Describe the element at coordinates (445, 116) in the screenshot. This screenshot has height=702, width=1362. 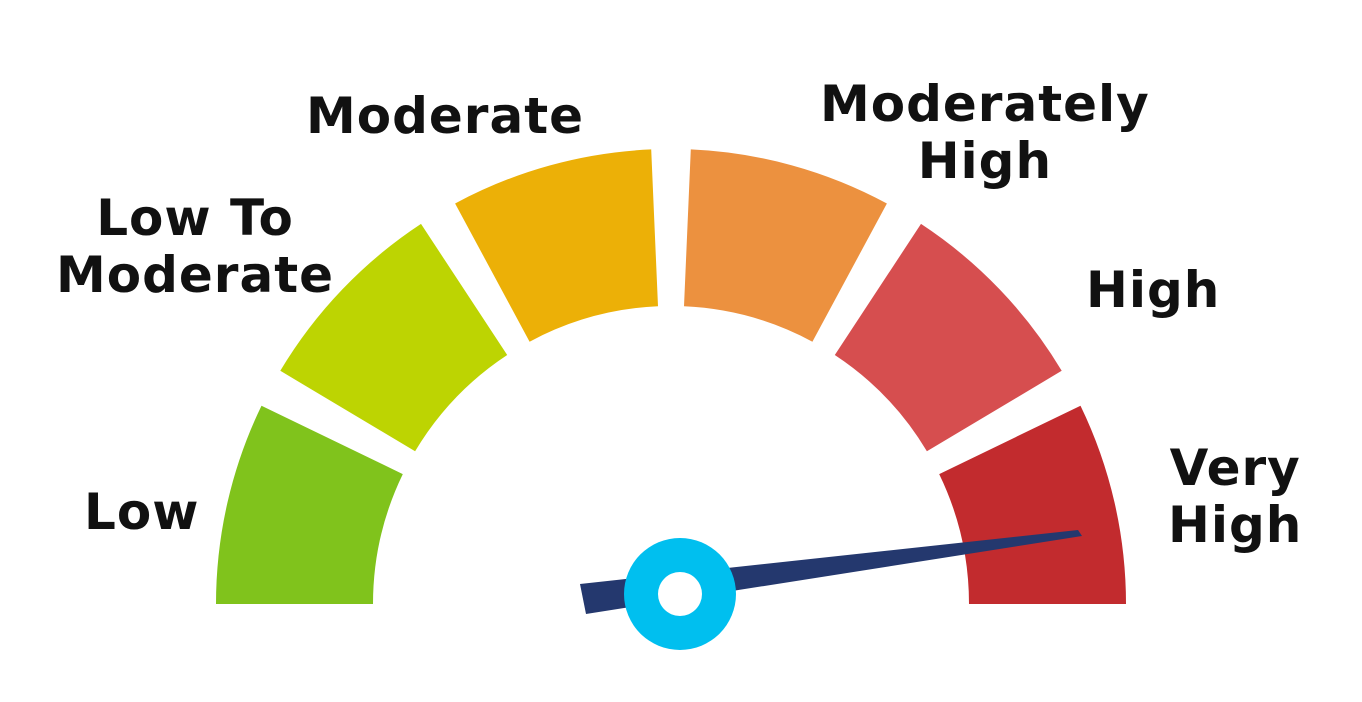
I see `label-moderate: Moderate` at that location.